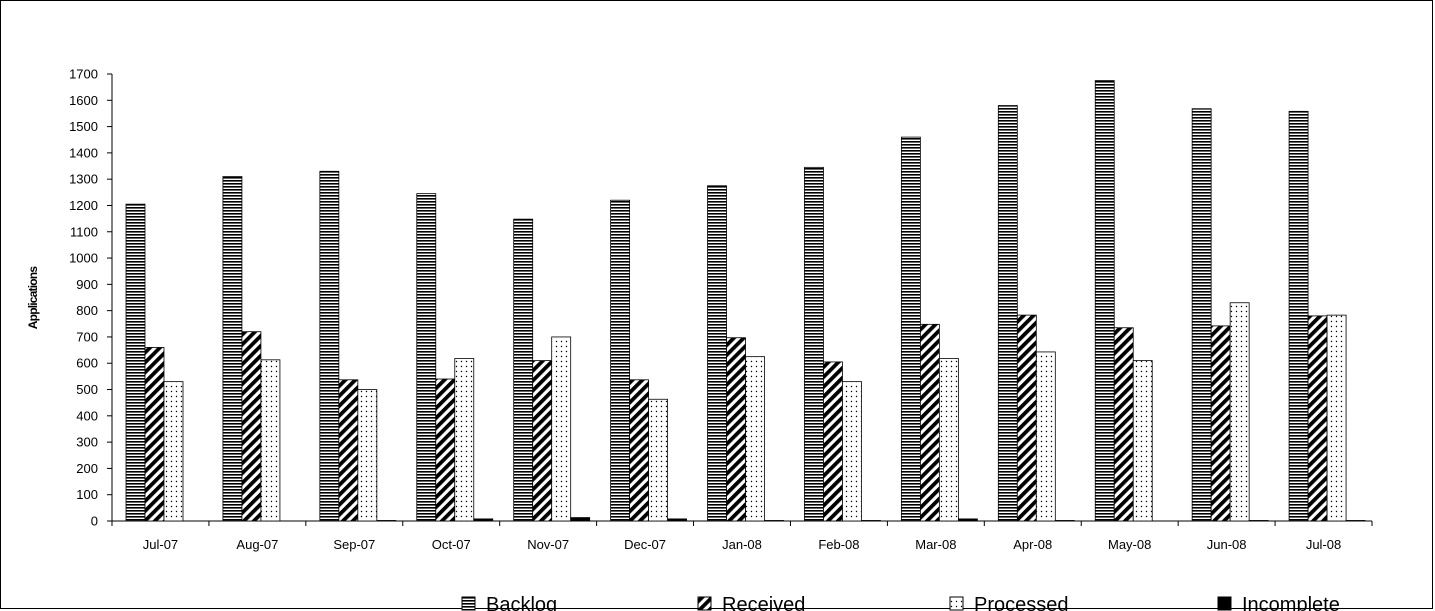 The height and width of the screenshot is (611, 1435). Describe the element at coordinates (1323, 544) in the screenshot. I see `x-tick-label: Jul-08` at that location.